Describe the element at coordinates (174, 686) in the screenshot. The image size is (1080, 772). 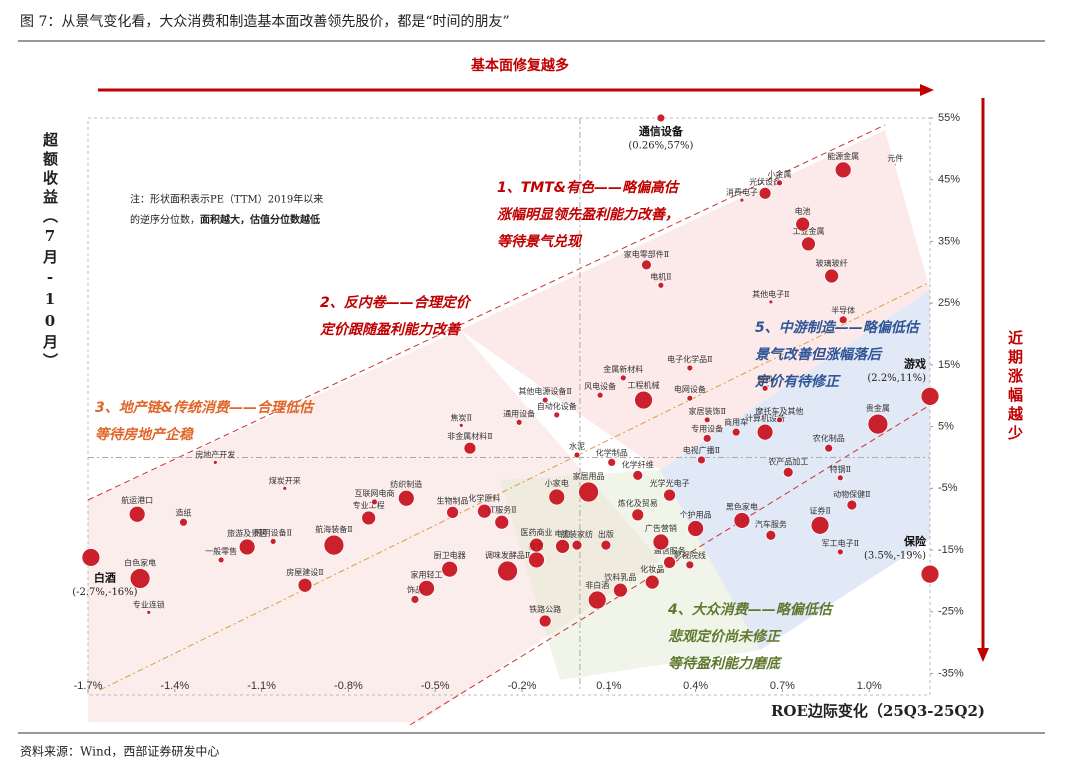
I see `x-tick-label: -1.4%` at that location.